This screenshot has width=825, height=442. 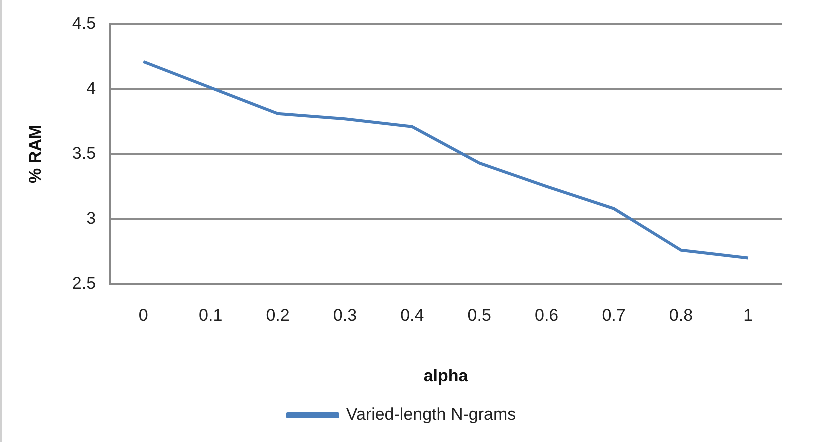 I want to click on x-axis-title: alpha, so click(x=446, y=376).